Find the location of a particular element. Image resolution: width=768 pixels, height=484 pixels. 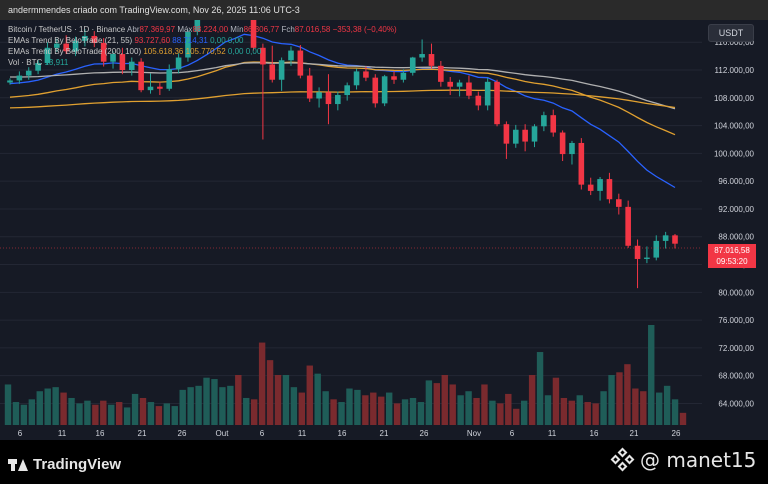

volume-value: 13,911 is located at coordinates (56, 62).